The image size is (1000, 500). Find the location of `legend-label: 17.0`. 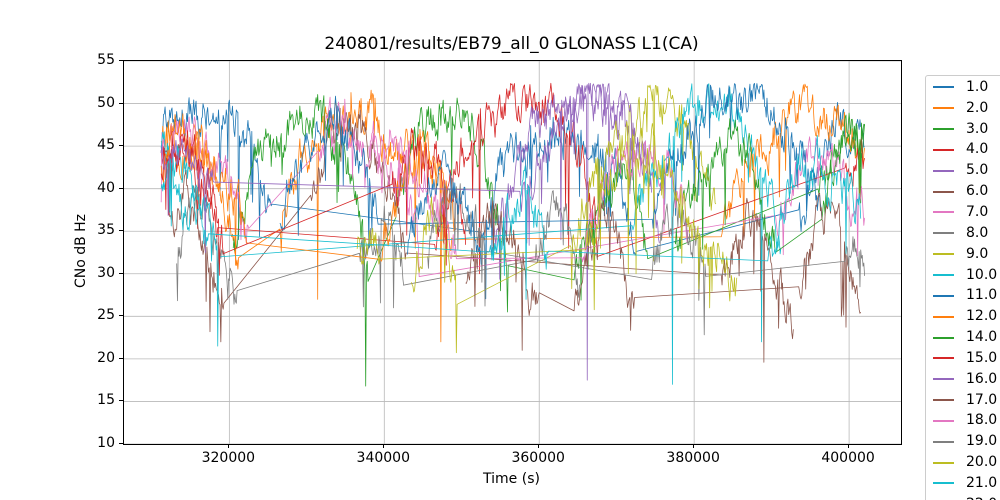

legend-label: 17.0 is located at coordinates (982, 399).